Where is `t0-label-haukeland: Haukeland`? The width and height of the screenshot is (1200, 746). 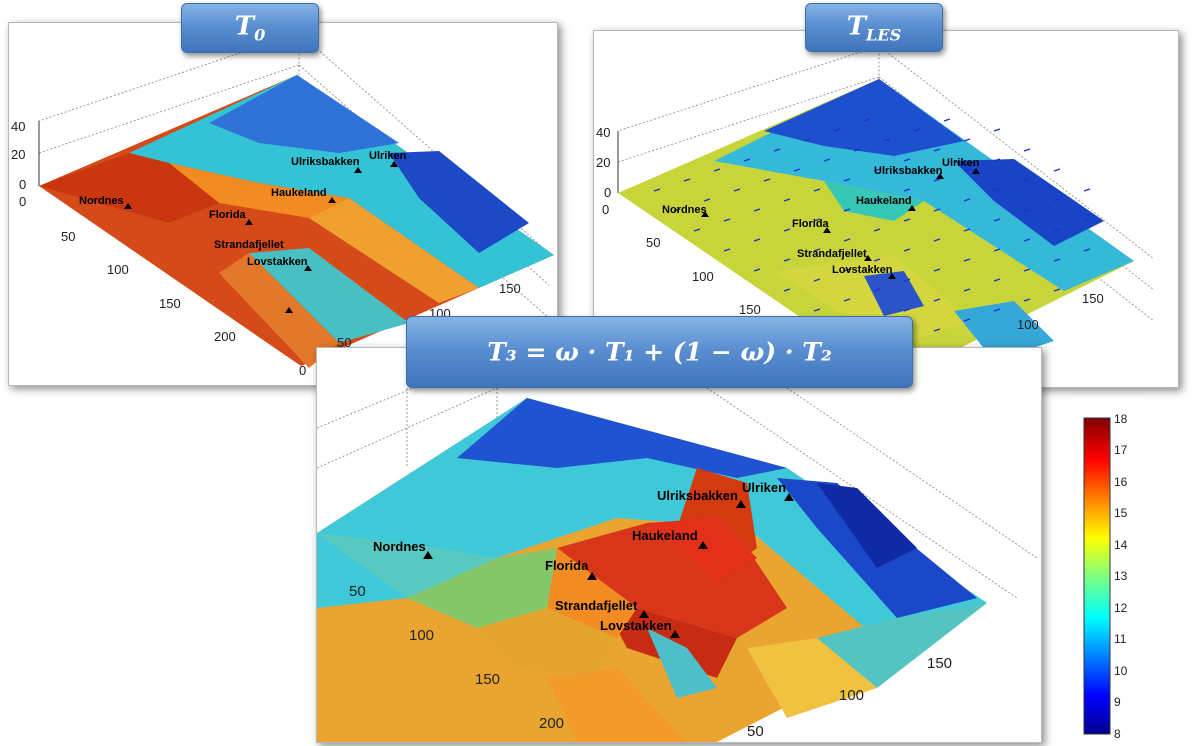
t0-label-haukeland: Haukeland is located at coordinates (299, 193).